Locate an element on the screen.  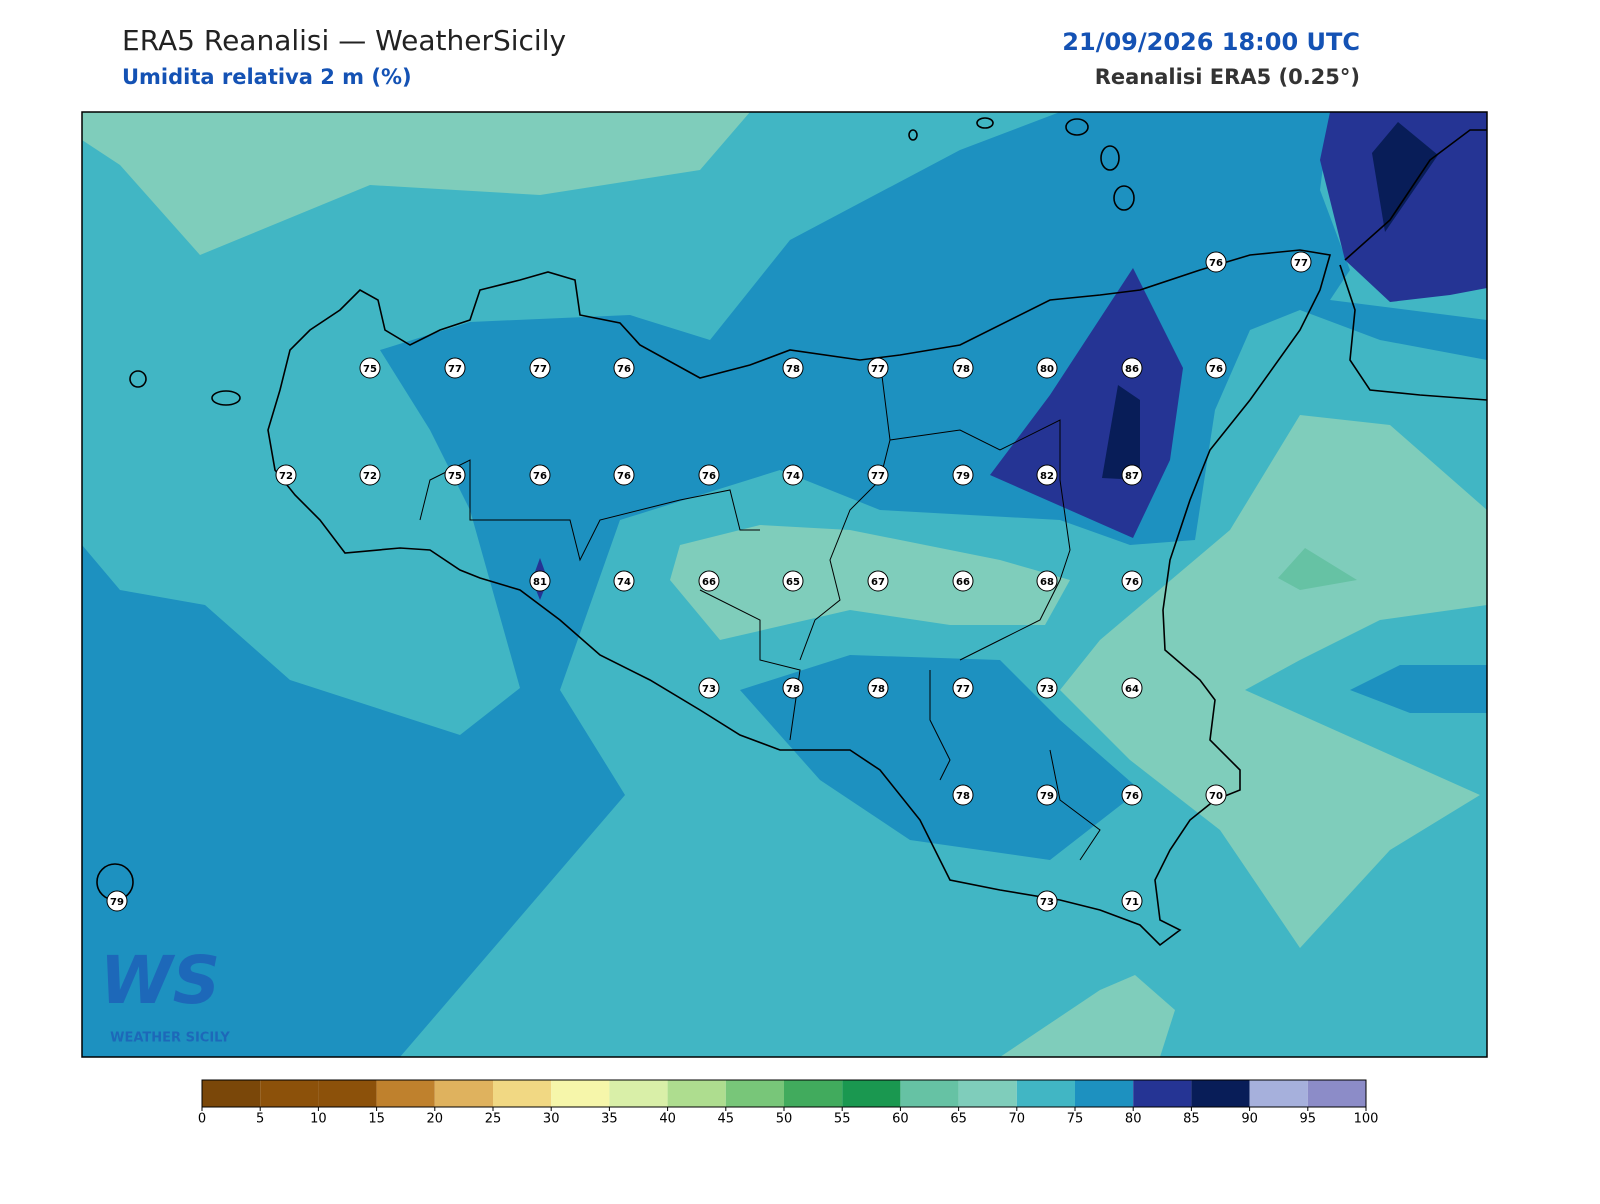
colorbar-tick-label: 60 is located at coordinates (900, 1119).